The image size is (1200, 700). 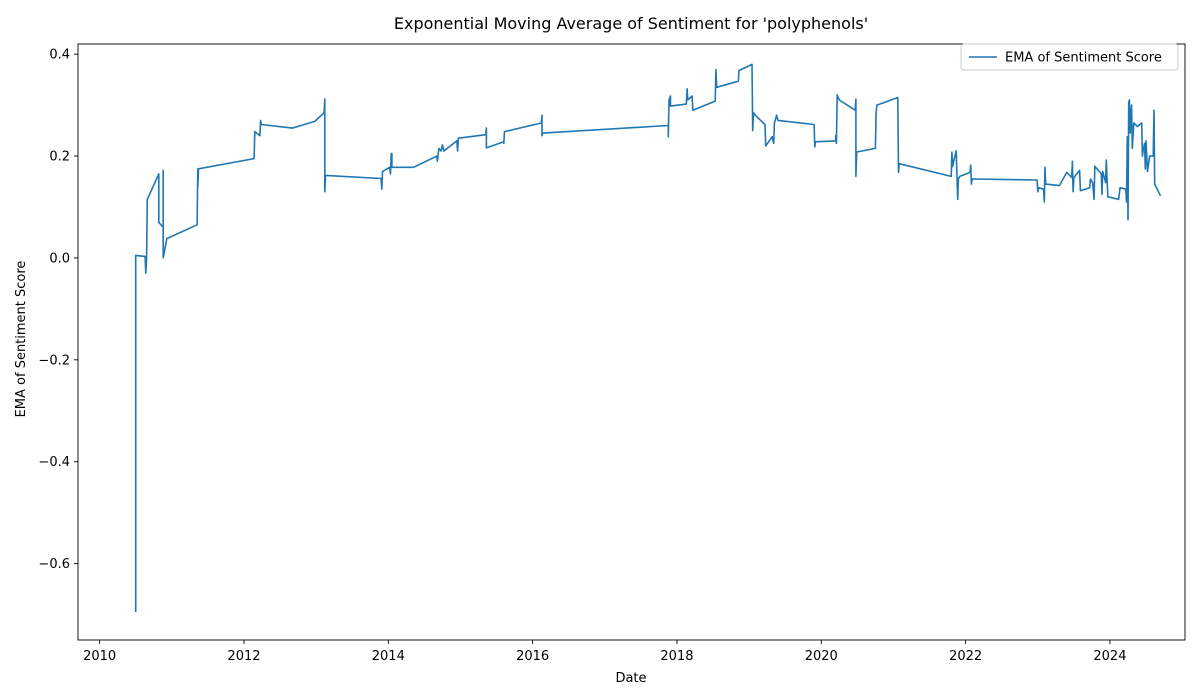 What do you see at coordinates (532, 656) in the screenshot?
I see `x-tick-label: 2016` at bounding box center [532, 656].